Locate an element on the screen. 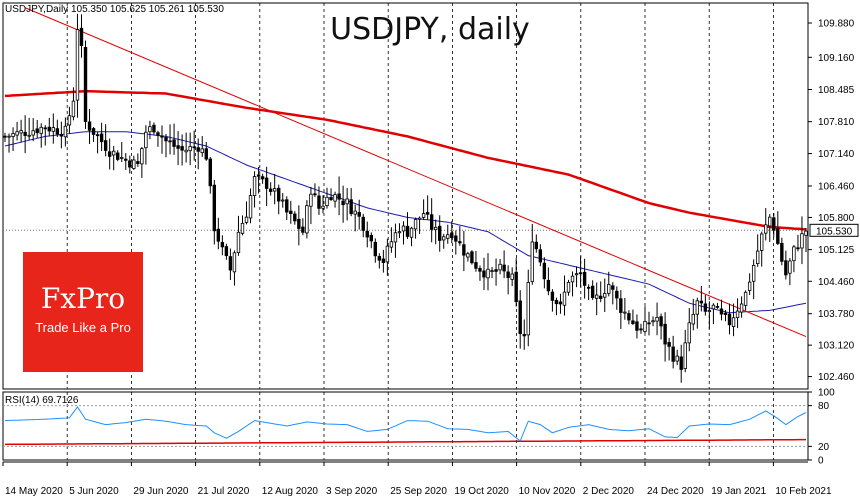  rsi-label: RSI(14) 69.7126 is located at coordinates (42, 400).